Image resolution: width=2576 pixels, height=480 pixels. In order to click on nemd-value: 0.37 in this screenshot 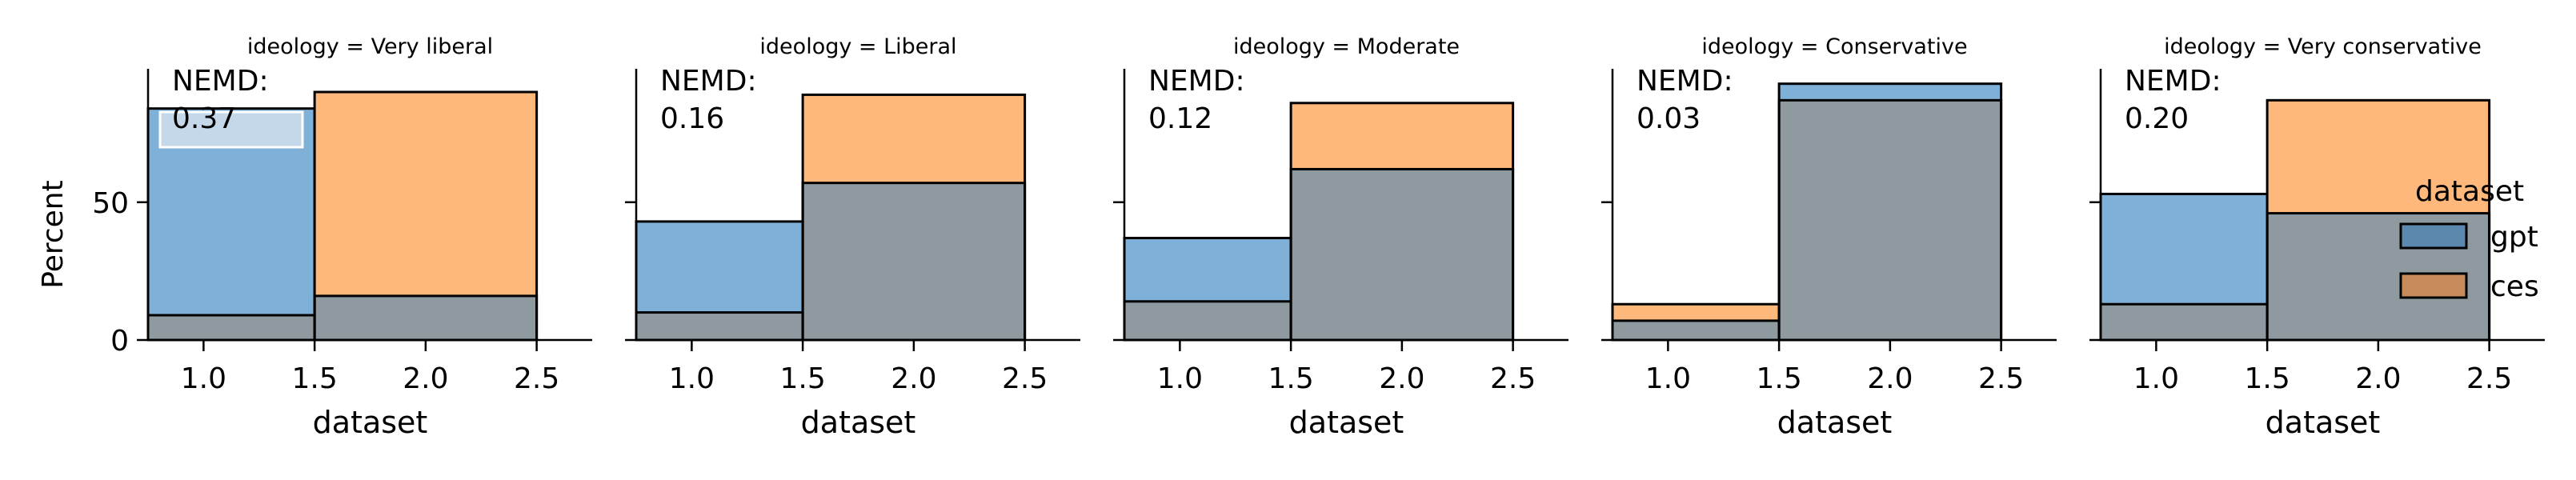, I will do `click(204, 118)`.